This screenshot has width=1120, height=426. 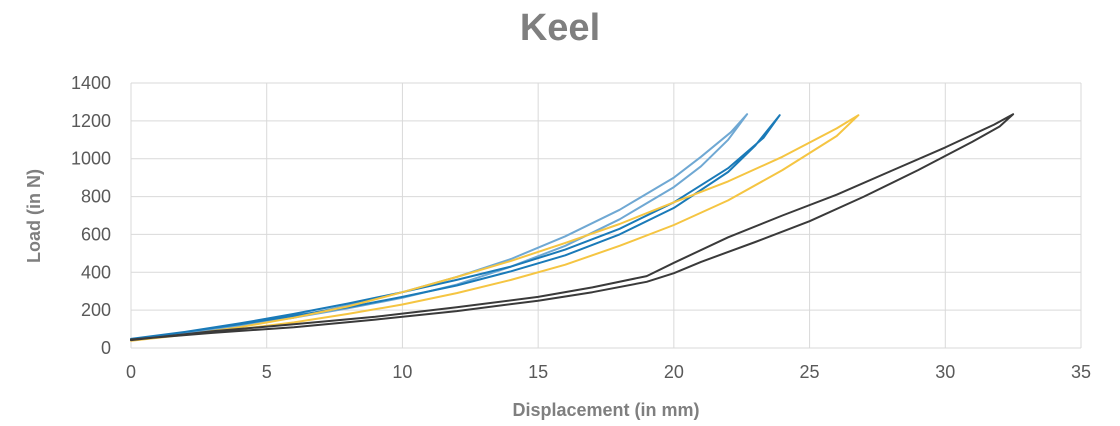 I want to click on chart-title: Keel, so click(x=560, y=28).